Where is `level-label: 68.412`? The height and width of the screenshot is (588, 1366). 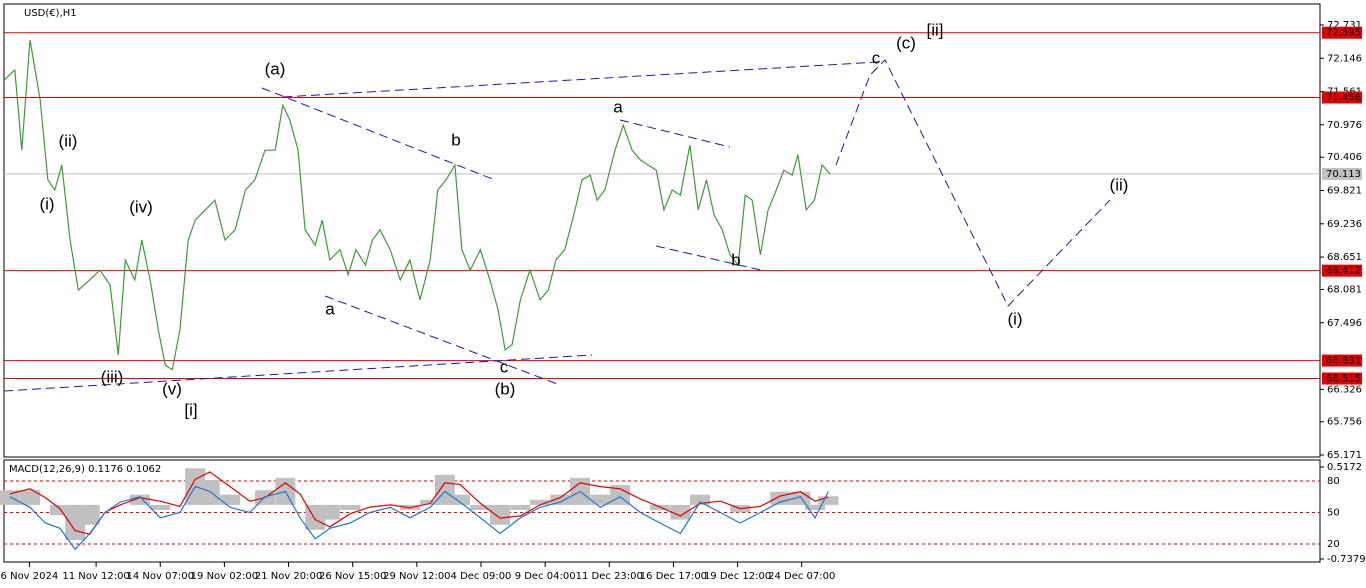 level-label: 68.412 is located at coordinates (1343, 271).